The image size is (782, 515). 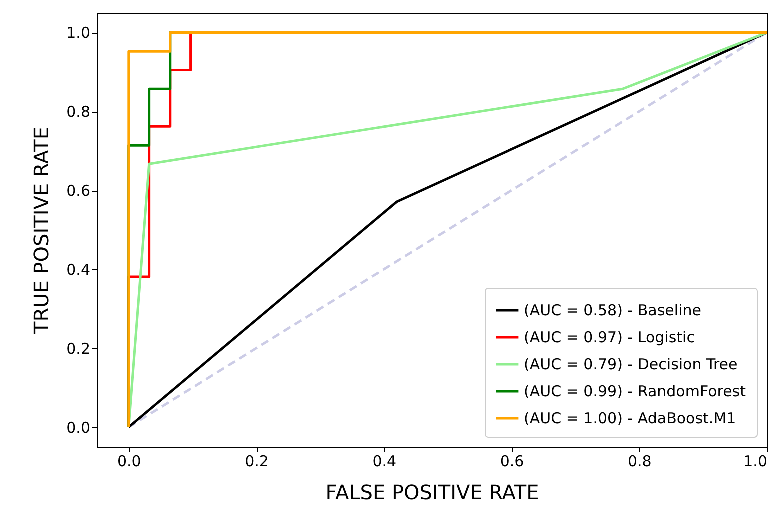 I want to click on legend-label: (AUC = 1.00) - AdaBoost.M1, so click(x=630, y=419).